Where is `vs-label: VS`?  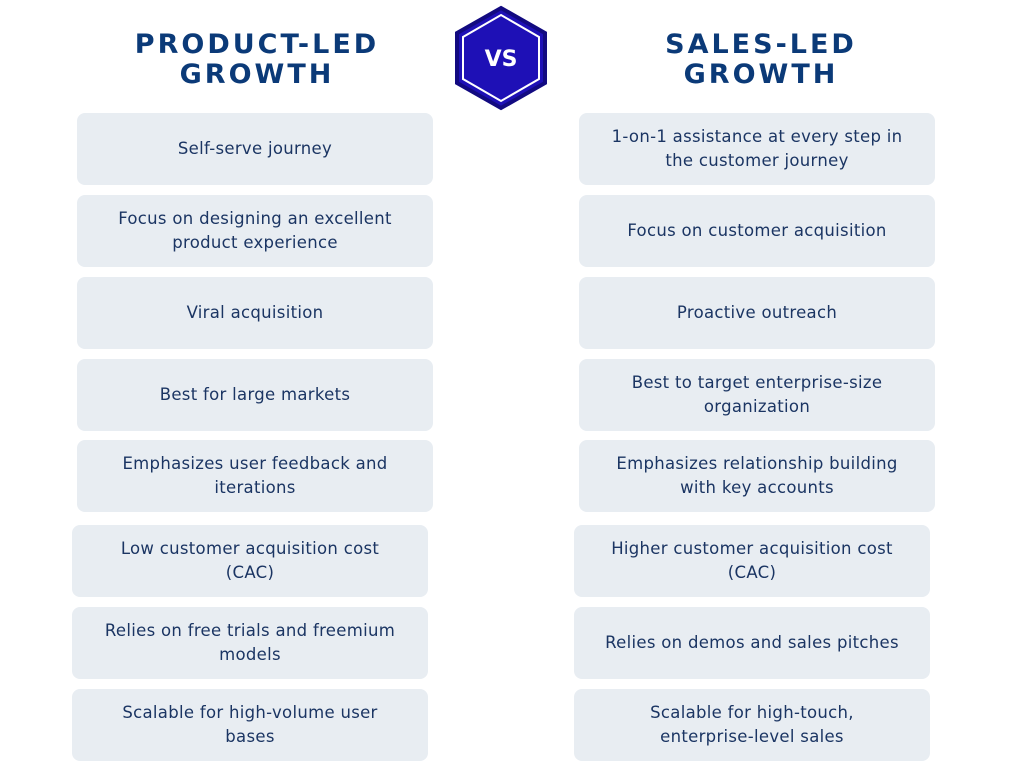
vs-label: VS is located at coordinates (501, 59).